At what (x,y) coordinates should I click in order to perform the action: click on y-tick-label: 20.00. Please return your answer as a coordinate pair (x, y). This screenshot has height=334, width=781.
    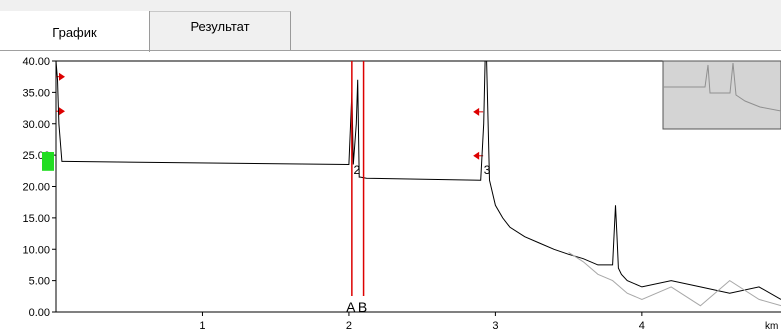
    Looking at the image, I should click on (36, 188).